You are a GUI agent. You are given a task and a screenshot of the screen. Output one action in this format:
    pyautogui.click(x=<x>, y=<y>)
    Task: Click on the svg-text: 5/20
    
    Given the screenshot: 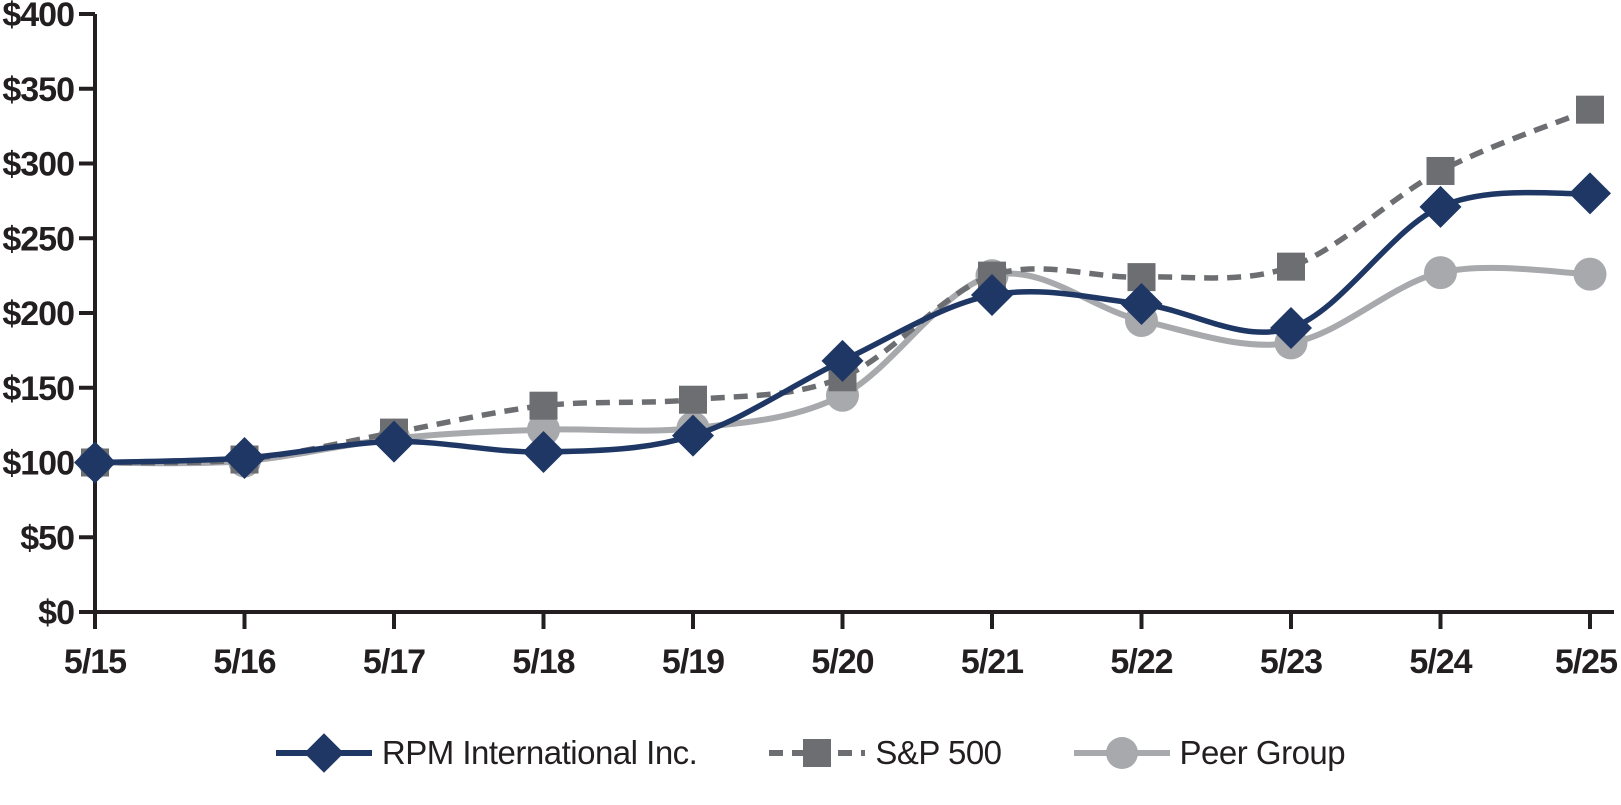 What is the action you would take?
    pyautogui.click(x=842, y=662)
    